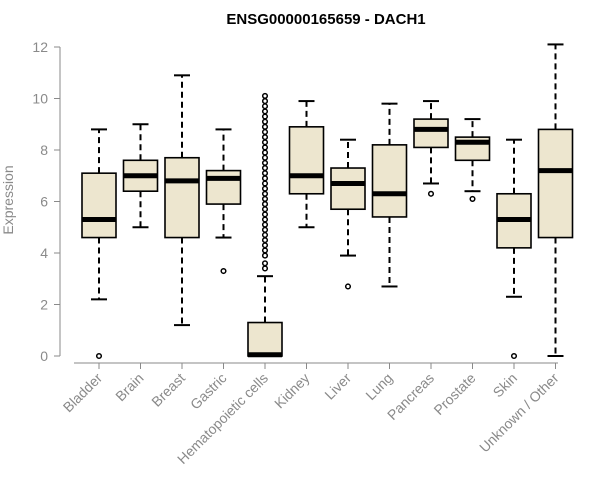 The width and height of the screenshot is (600, 500). I want to click on y-tick-label: 2, so click(44, 305).